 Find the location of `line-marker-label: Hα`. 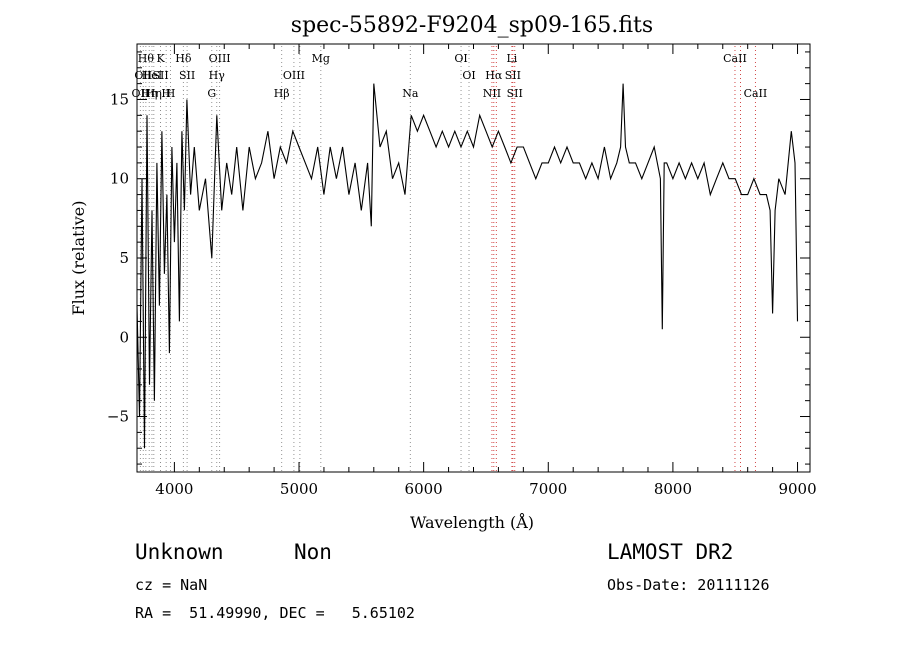

line-marker-label: Hα is located at coordinates (494, 75).